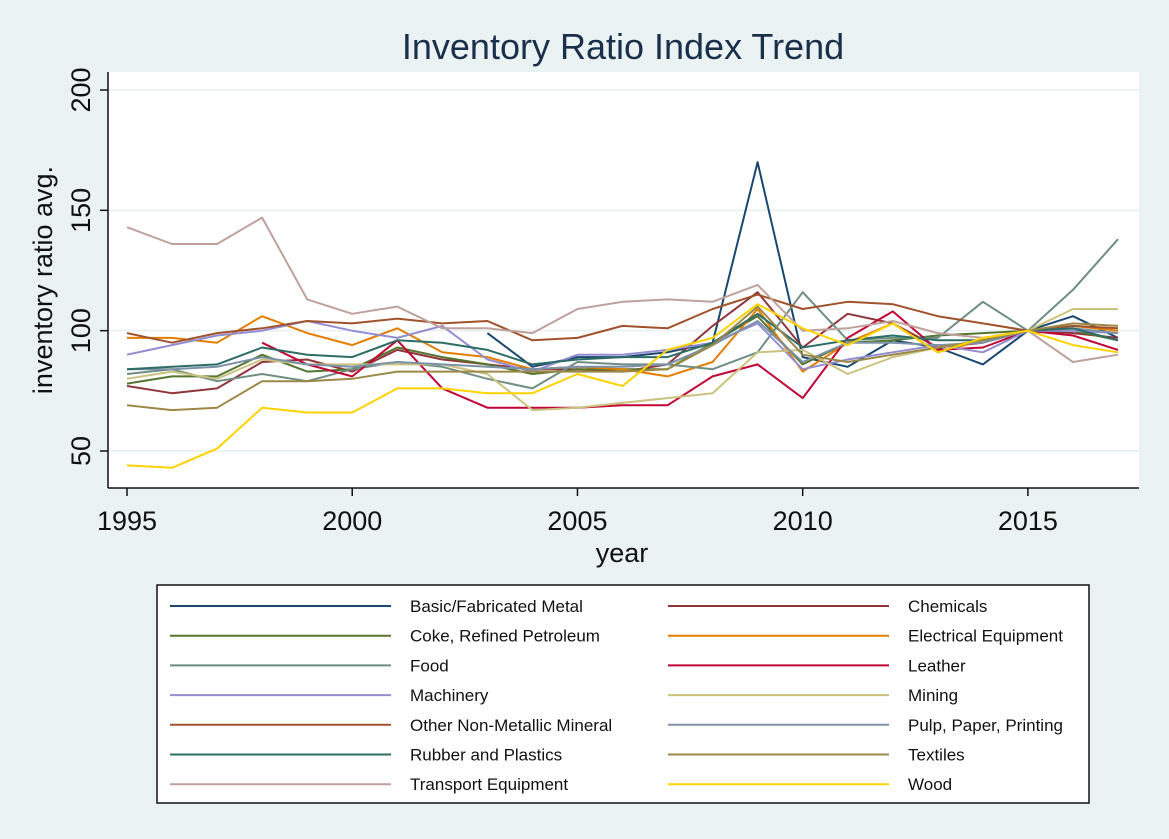 The image size is (1169, 839). I want to click on legend-label-8: Mining, so click(933, 695).